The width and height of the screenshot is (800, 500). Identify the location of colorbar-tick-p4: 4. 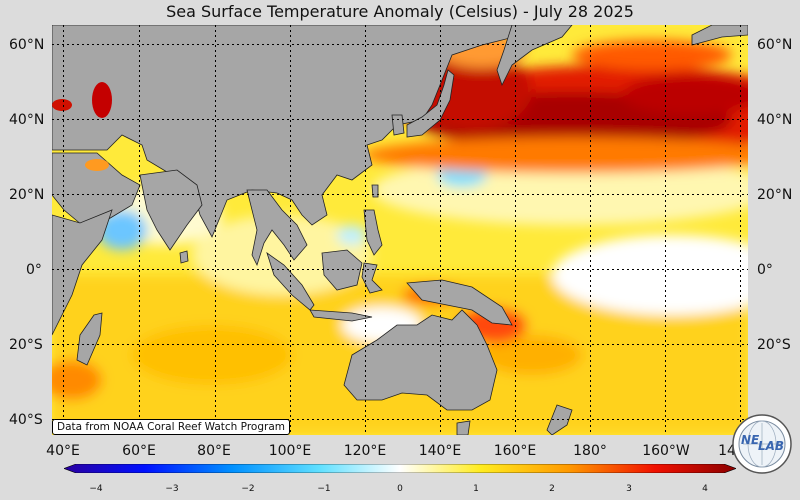
(705, 489).